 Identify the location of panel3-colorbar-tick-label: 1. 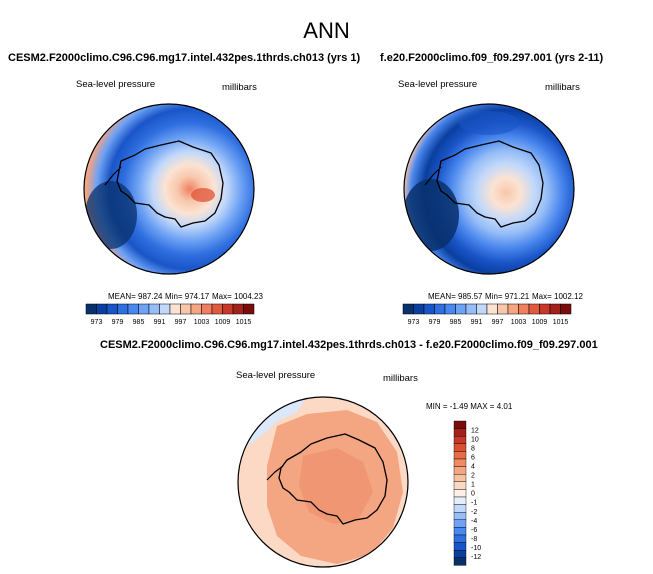
(473, 485).